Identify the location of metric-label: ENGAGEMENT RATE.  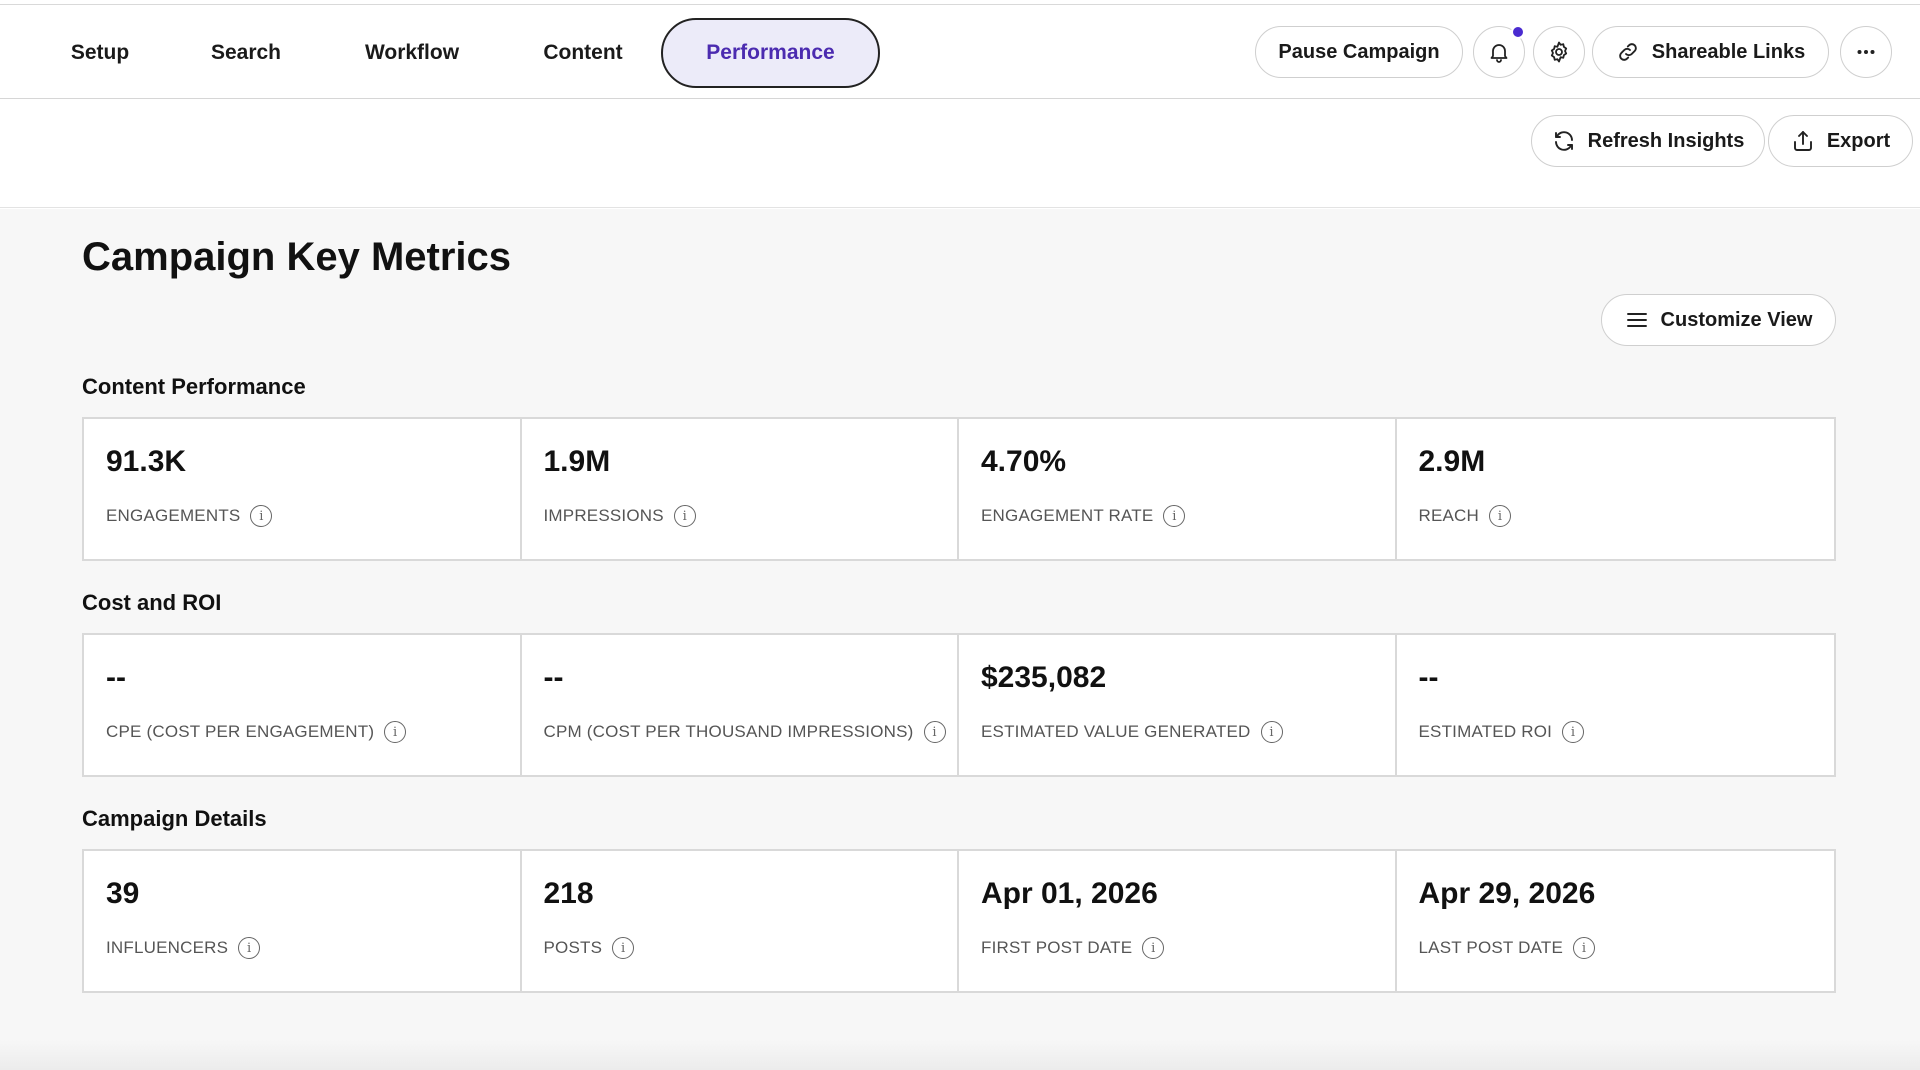
(1067, 515).